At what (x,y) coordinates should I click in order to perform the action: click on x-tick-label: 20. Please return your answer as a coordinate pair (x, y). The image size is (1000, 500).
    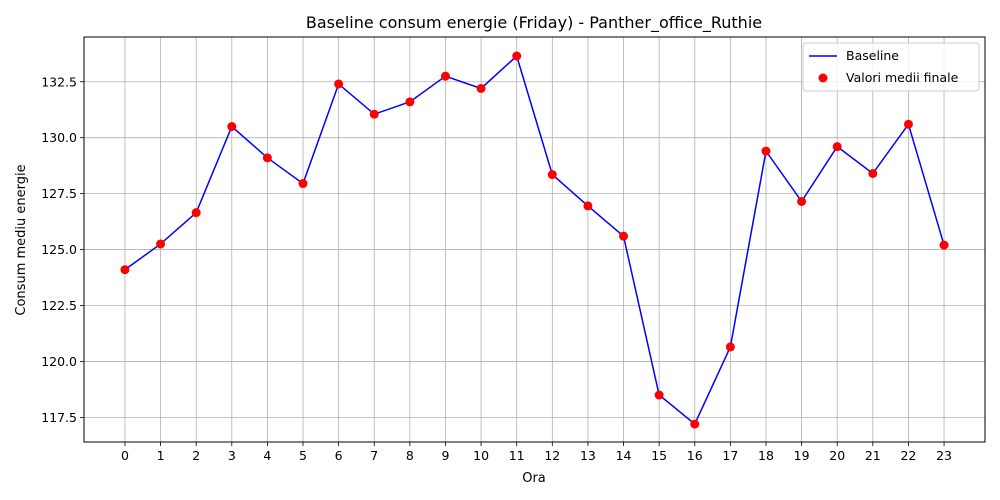
    Looking at the image, I should click on (837, 455).